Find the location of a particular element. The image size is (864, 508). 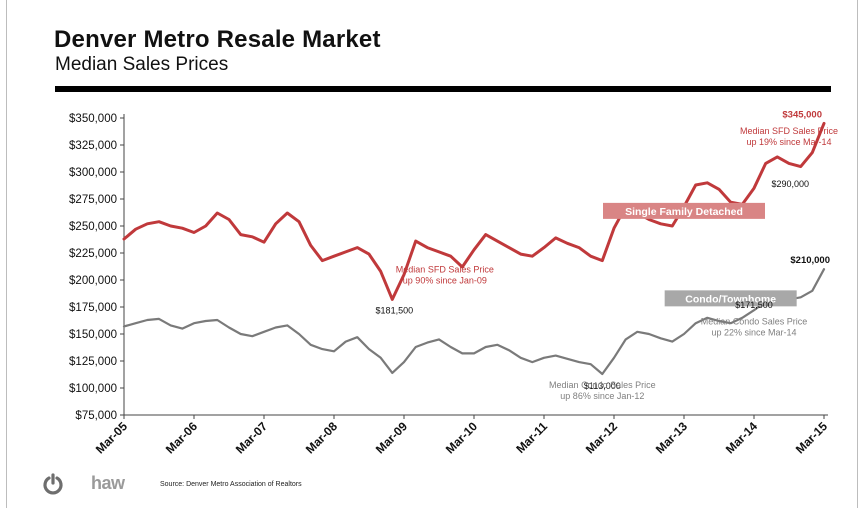

x-tick-label: Mar-15 is located at coordinates (811, 437).